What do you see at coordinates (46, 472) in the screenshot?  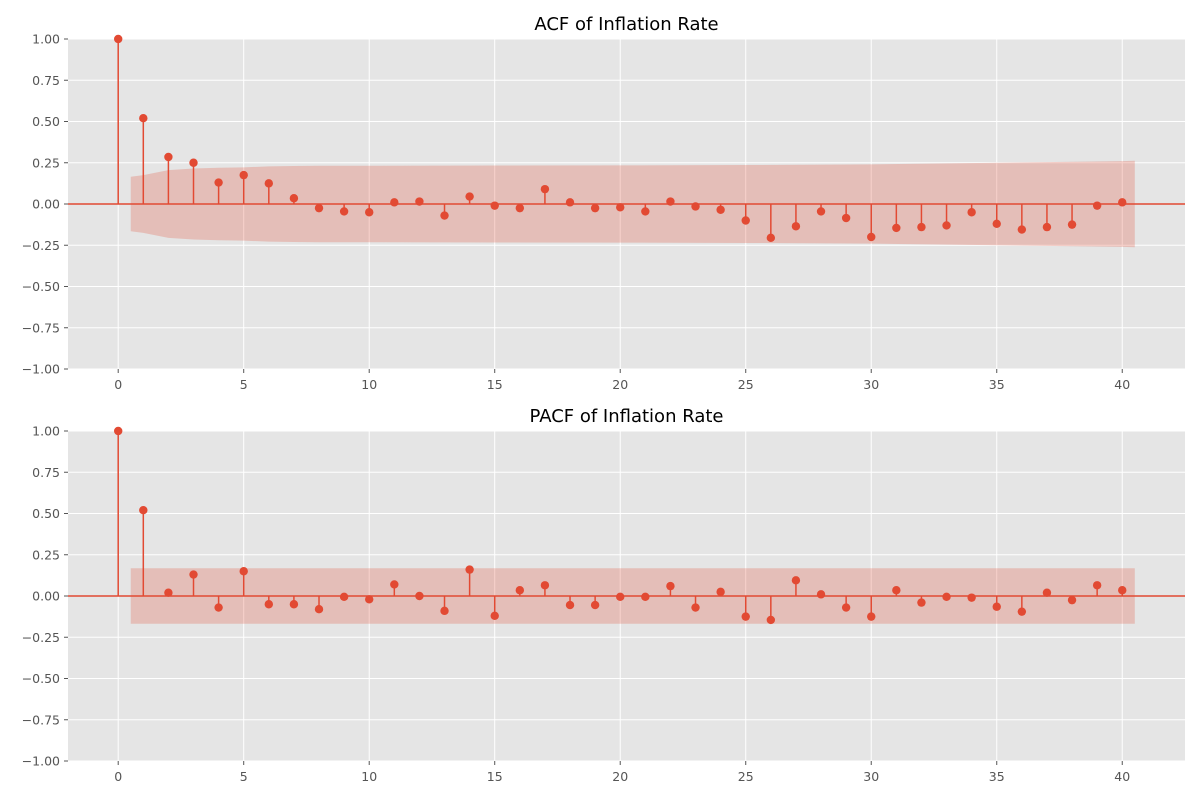 I see `pacf-ytick-label: 0.75` at bounding box center [46, 472].